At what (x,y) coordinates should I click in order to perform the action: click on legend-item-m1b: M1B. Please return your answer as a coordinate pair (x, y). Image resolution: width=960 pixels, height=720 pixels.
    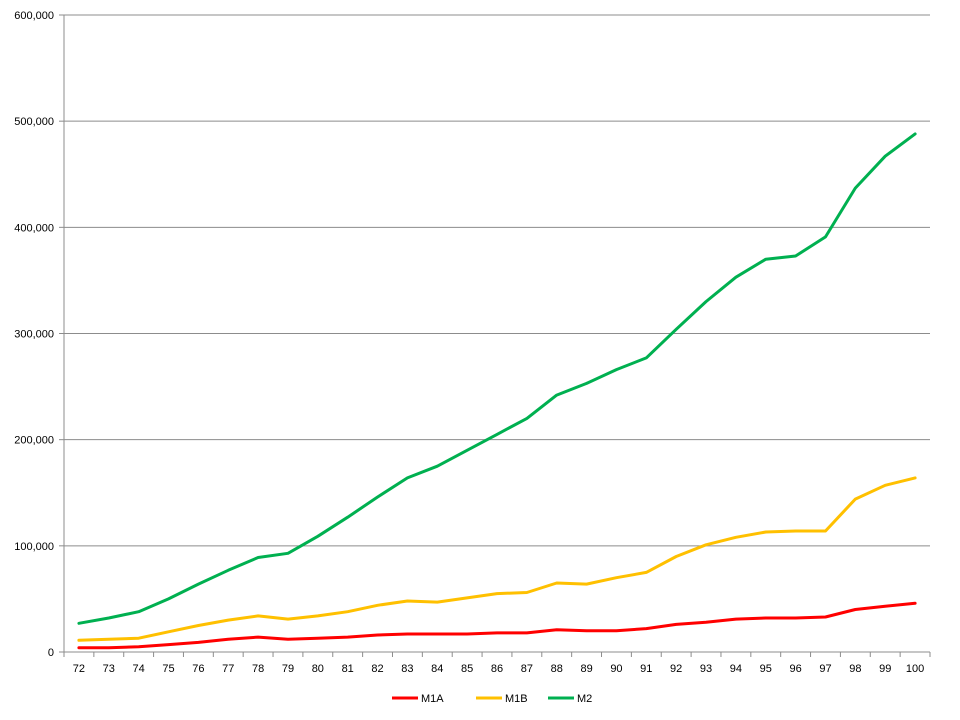
    Looking at the image, I should click on (502, 699).